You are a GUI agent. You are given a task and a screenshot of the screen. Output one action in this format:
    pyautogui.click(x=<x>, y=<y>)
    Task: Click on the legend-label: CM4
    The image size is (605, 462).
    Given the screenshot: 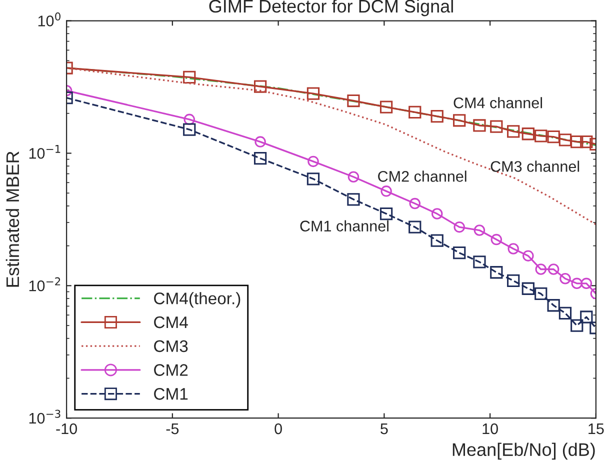 What is the action you would take?
    pyautogui.click(x=171, y=322)
    